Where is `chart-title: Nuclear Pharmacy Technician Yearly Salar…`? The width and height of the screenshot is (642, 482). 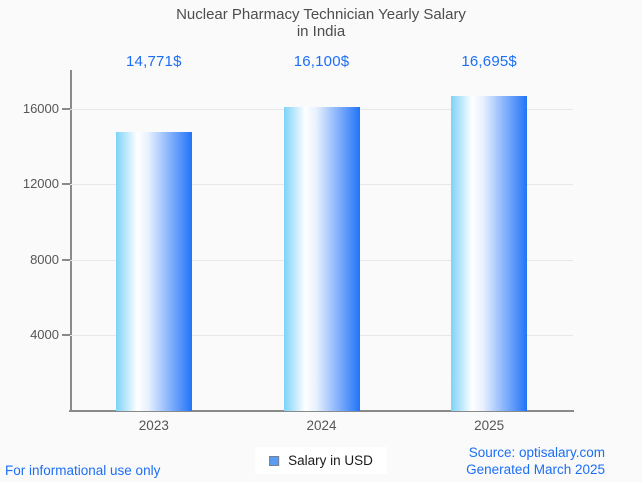
chart-title: Nuclear Pharmacy Technician Yearly Salar… is located at coordinates (321, 23).